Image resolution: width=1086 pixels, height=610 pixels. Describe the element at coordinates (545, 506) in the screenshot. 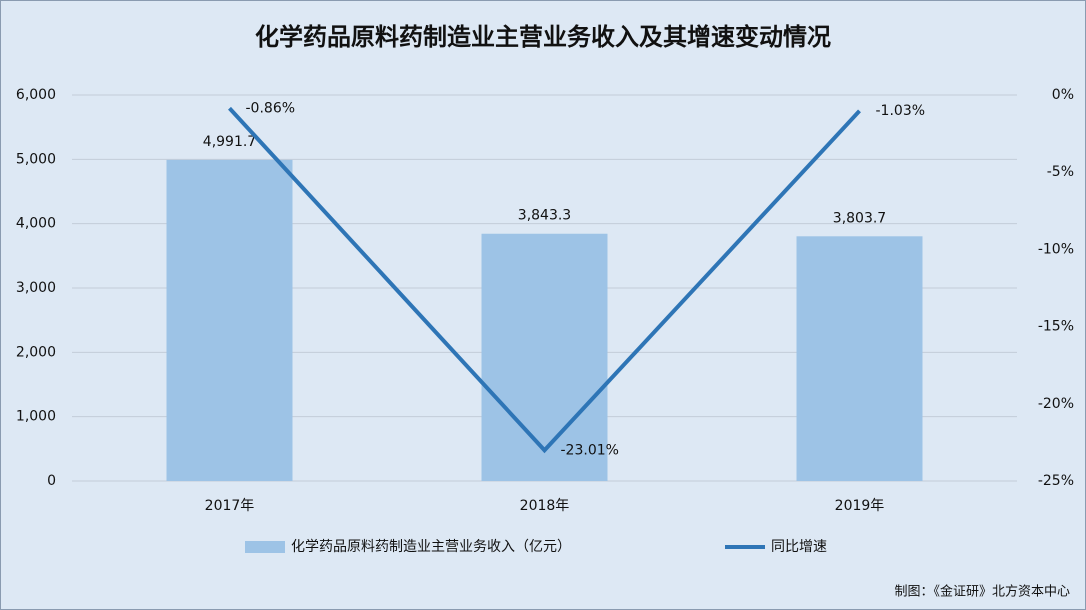

I see `x-tick-label: 2018年` at that location.